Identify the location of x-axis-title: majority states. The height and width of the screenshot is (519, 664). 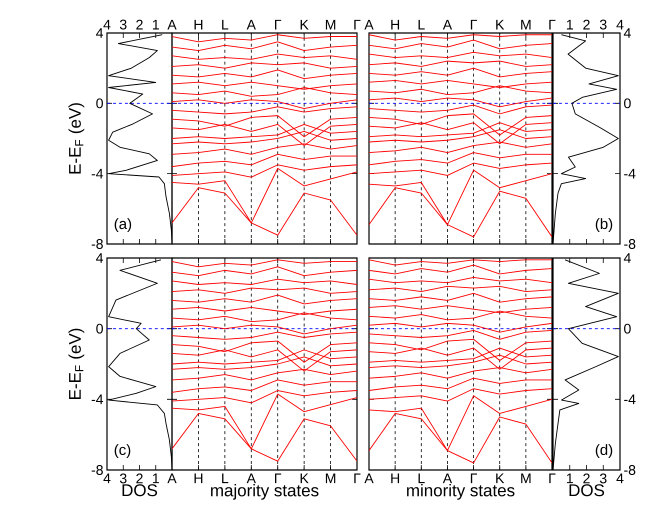
(264, 492).